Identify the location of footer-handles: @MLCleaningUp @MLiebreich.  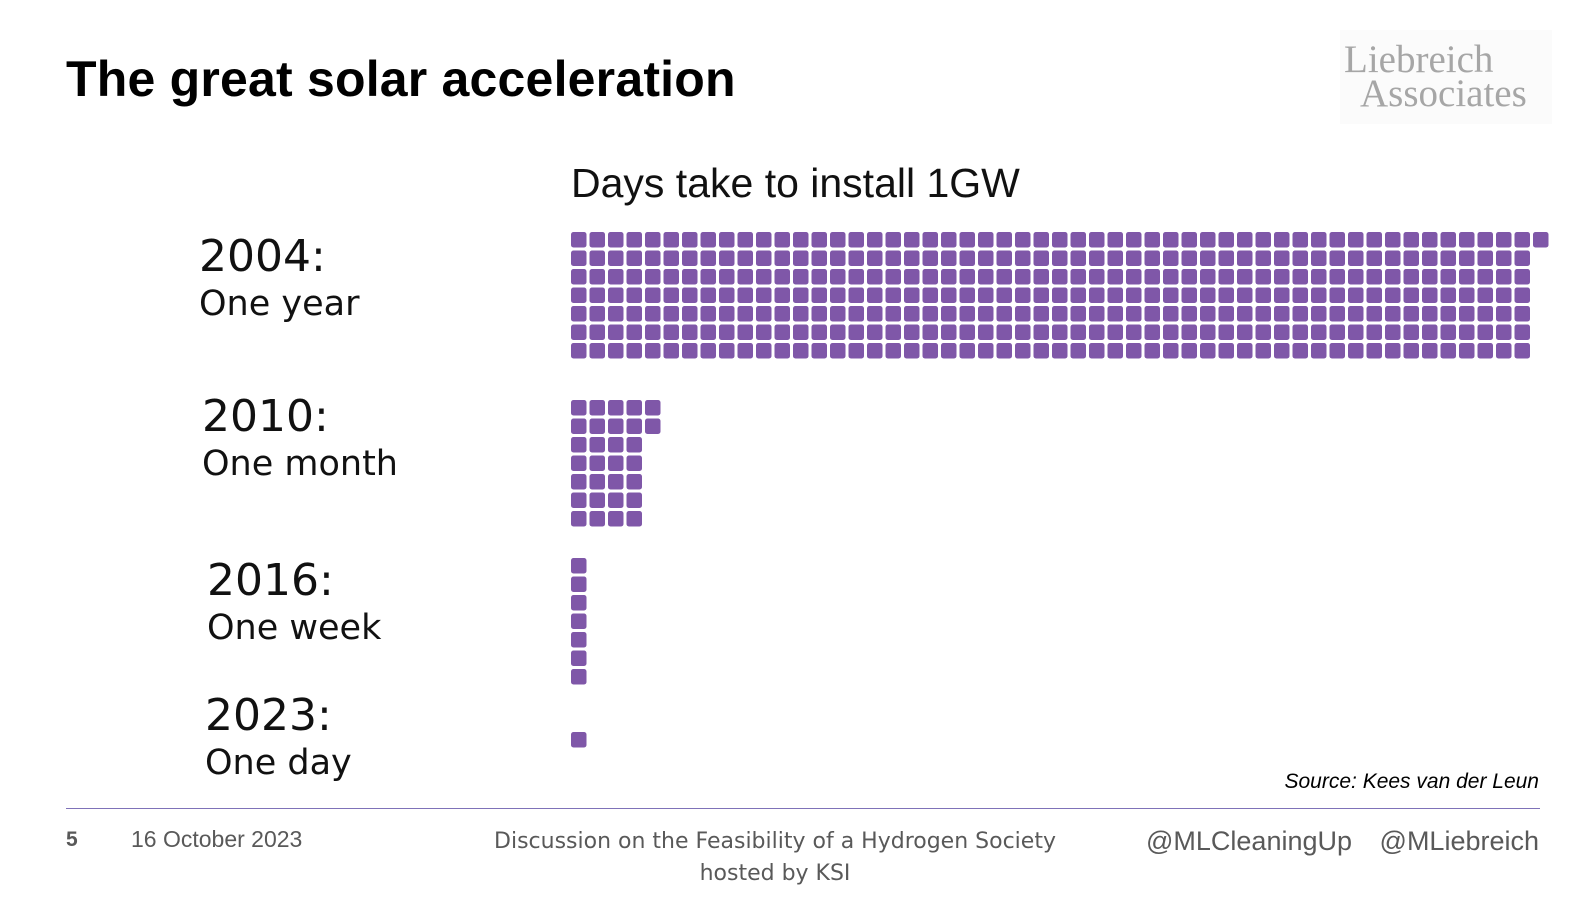
(1342, 841).